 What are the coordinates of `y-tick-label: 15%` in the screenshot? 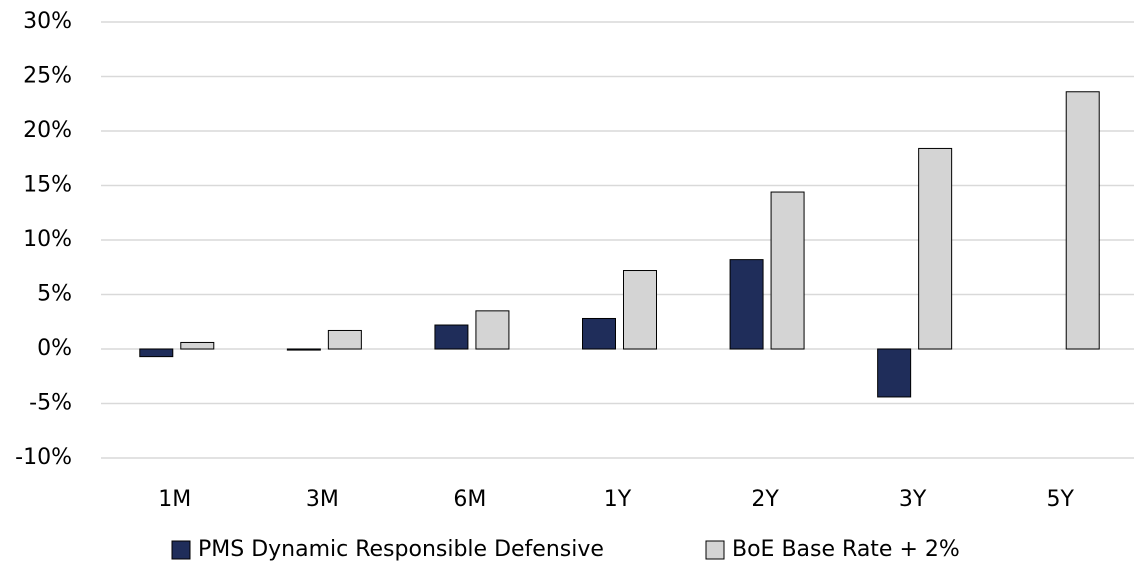 It's located at (47, 185).